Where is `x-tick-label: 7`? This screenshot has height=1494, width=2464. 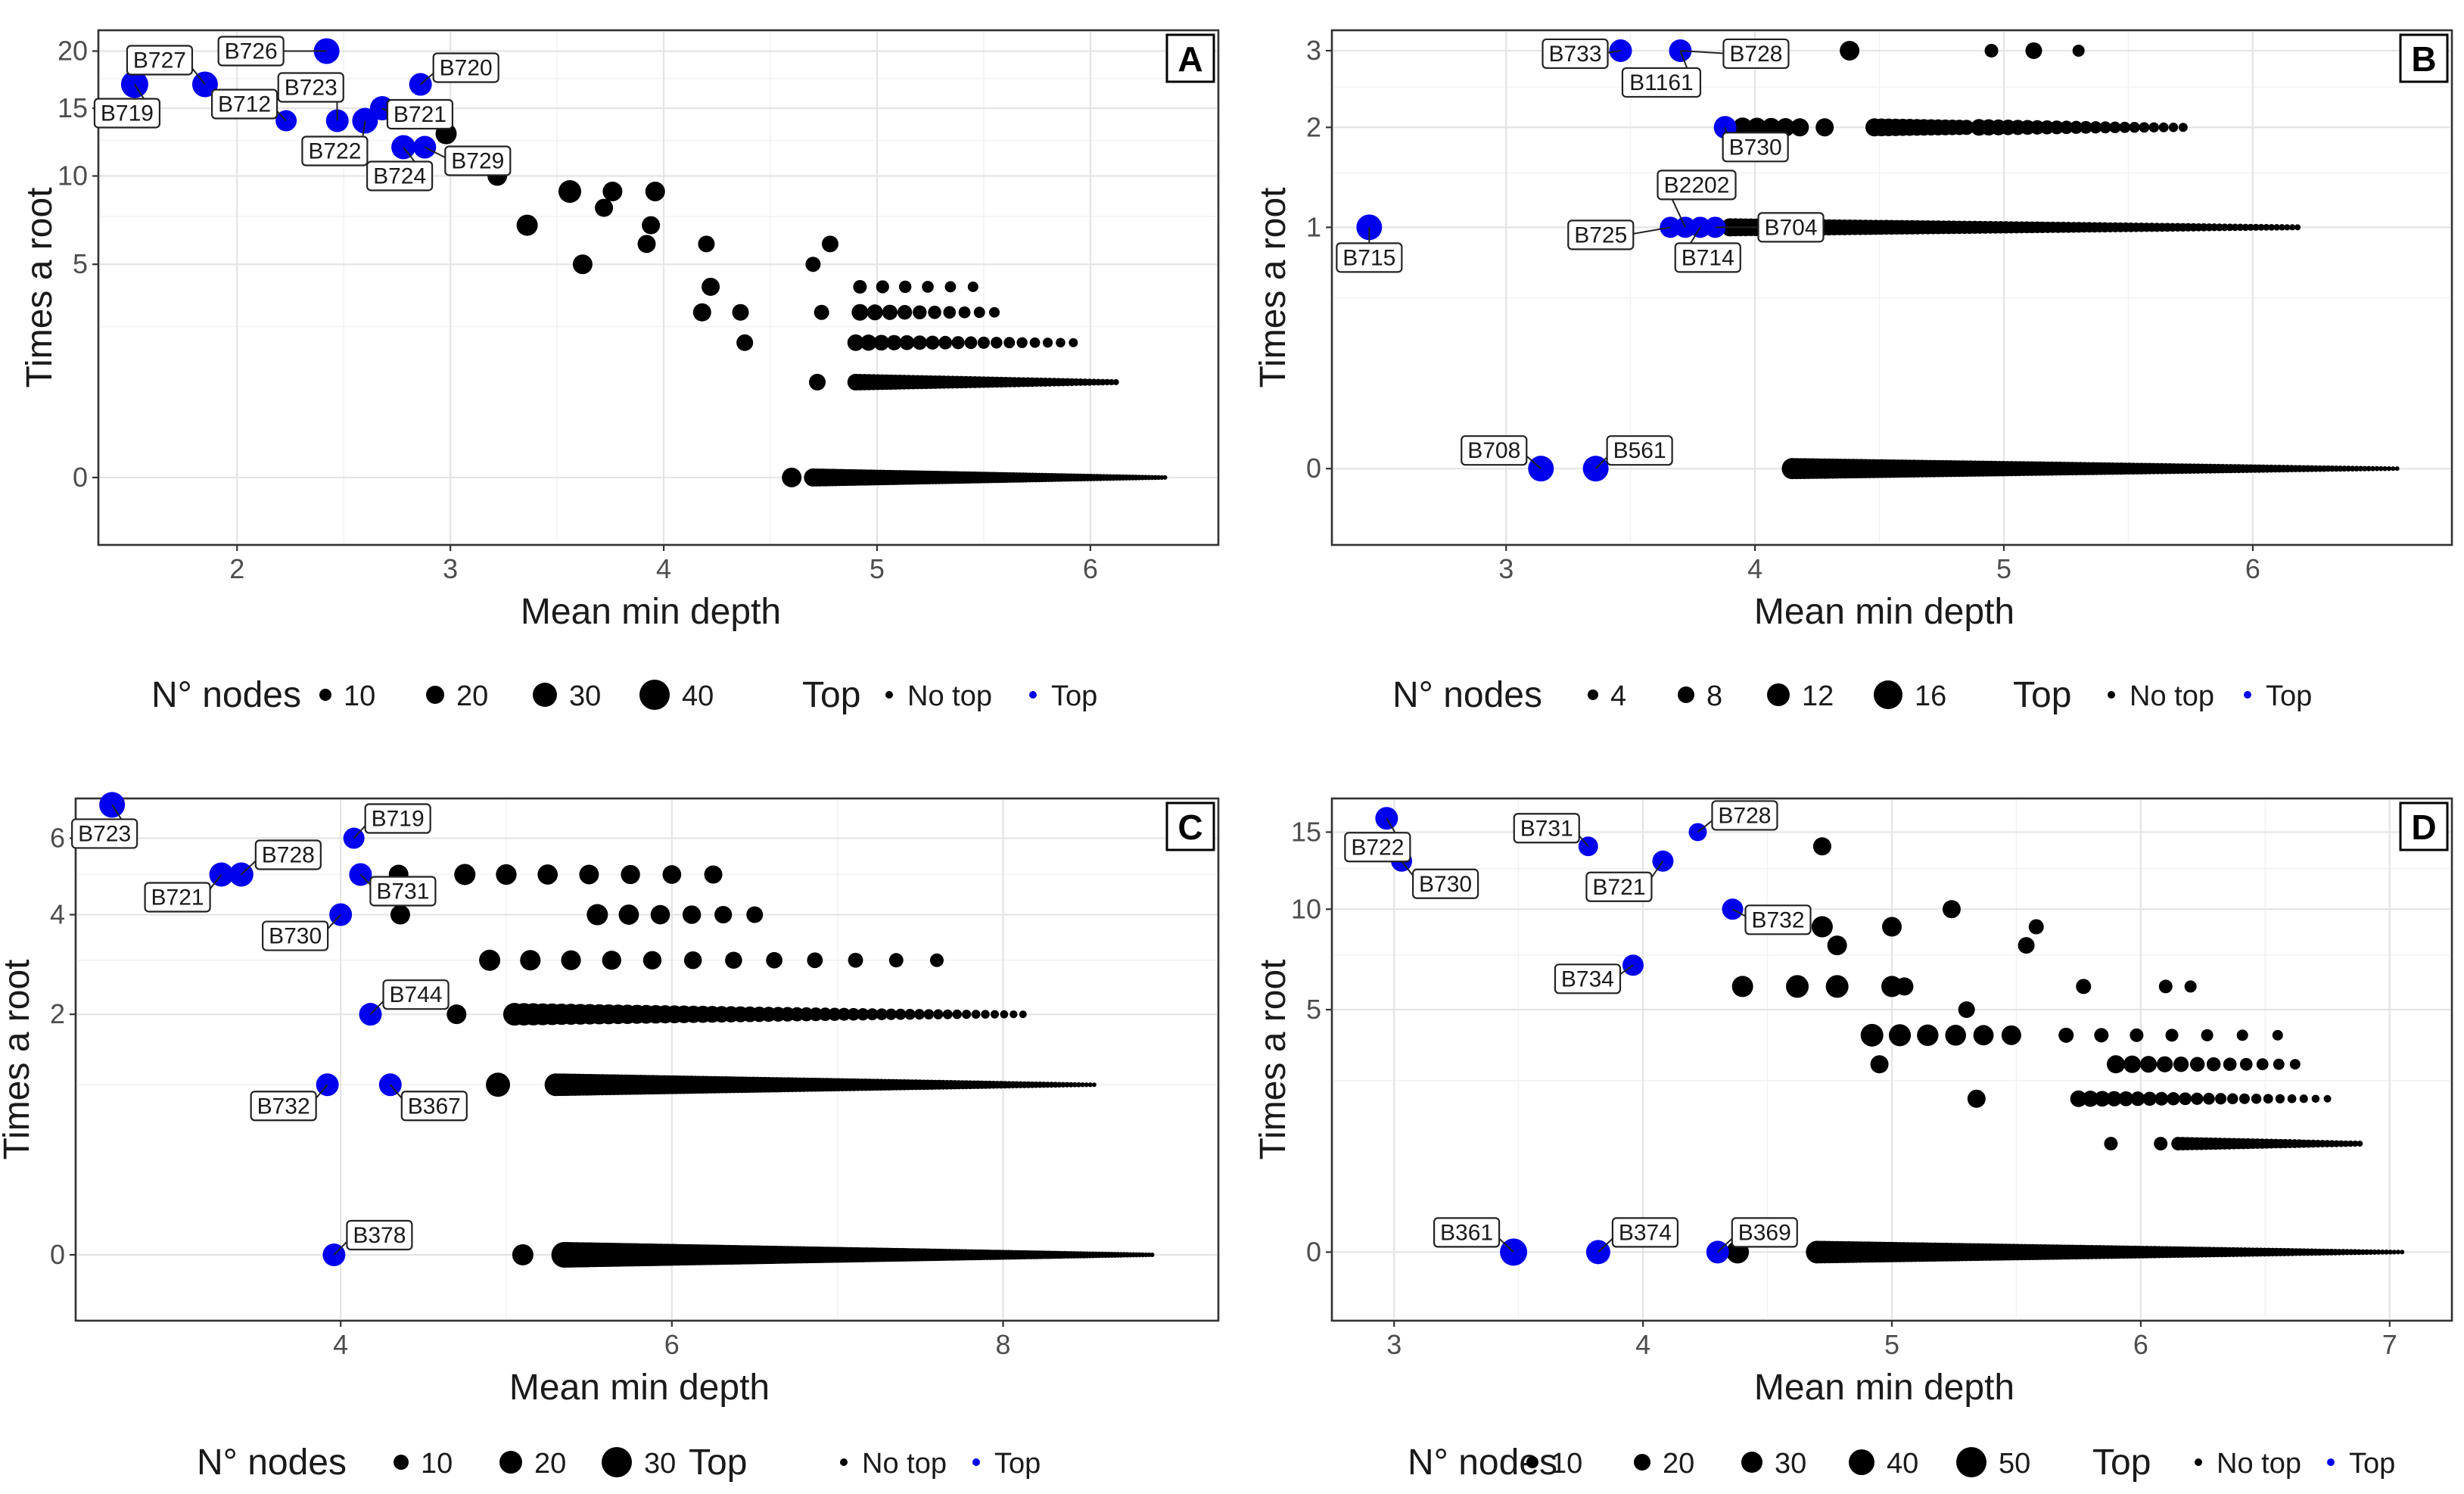 x-tick-label: 7 is located at coordinates (2390, 1344).